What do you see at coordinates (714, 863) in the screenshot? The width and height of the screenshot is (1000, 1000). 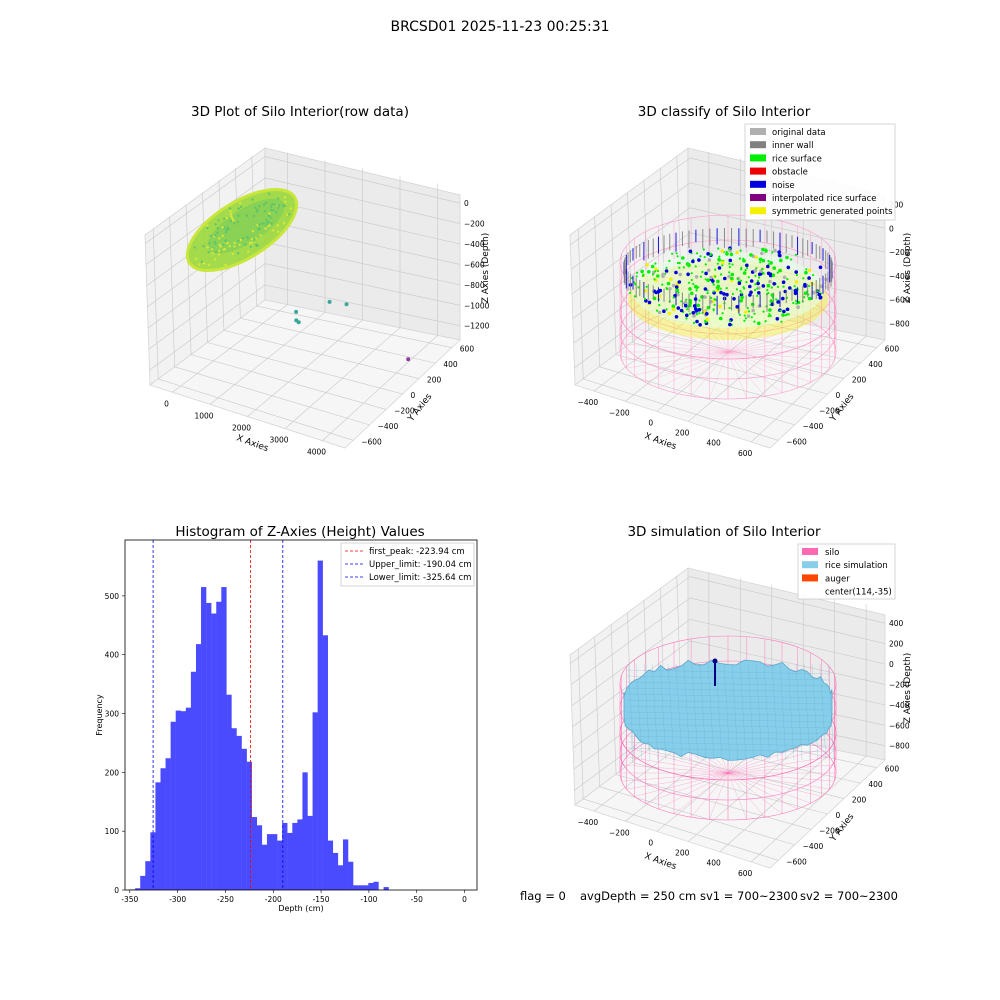 I see `x-tick-label: 400` at bounding box center [714, 863].